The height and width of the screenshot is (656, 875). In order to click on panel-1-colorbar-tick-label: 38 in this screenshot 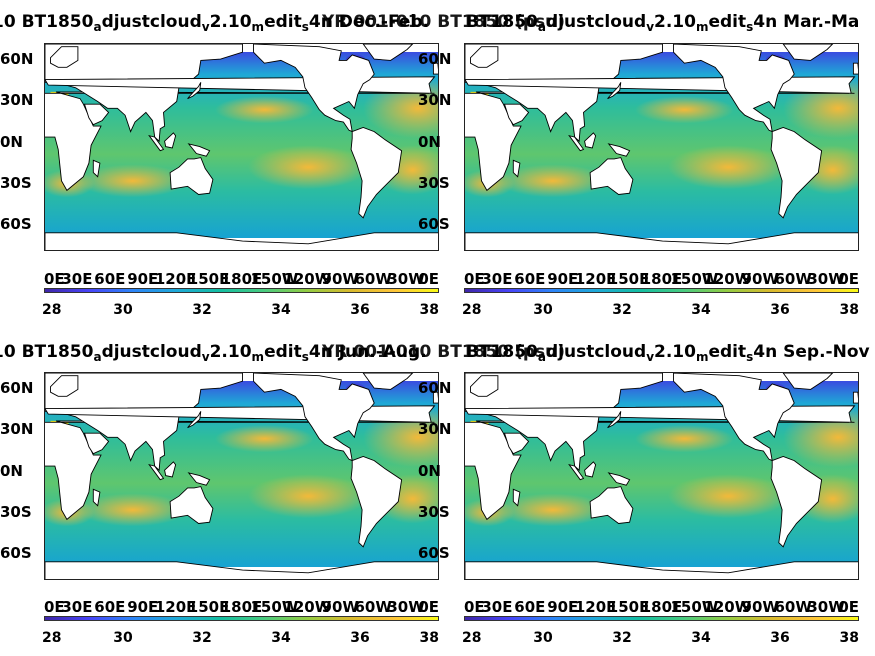, I will do `click(429, 310)`.